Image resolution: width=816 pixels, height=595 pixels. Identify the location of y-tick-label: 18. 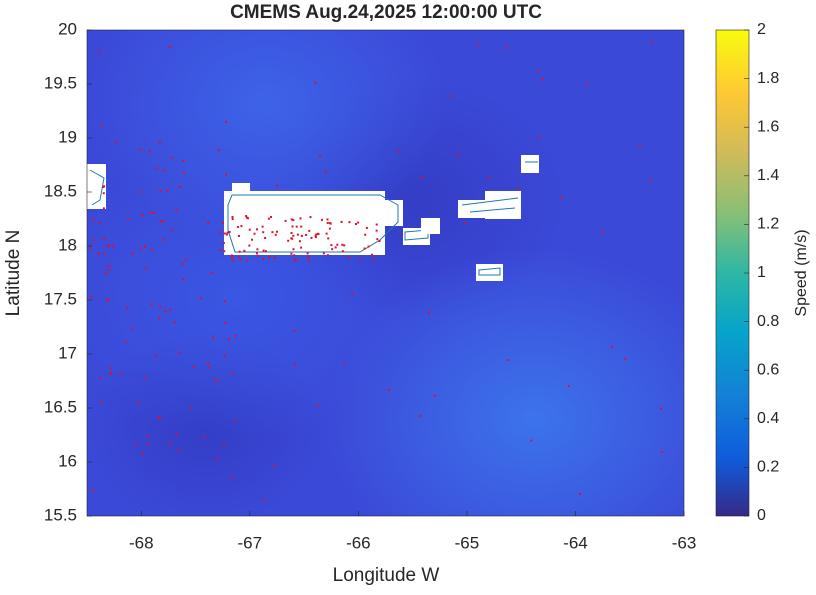
(67, 244).